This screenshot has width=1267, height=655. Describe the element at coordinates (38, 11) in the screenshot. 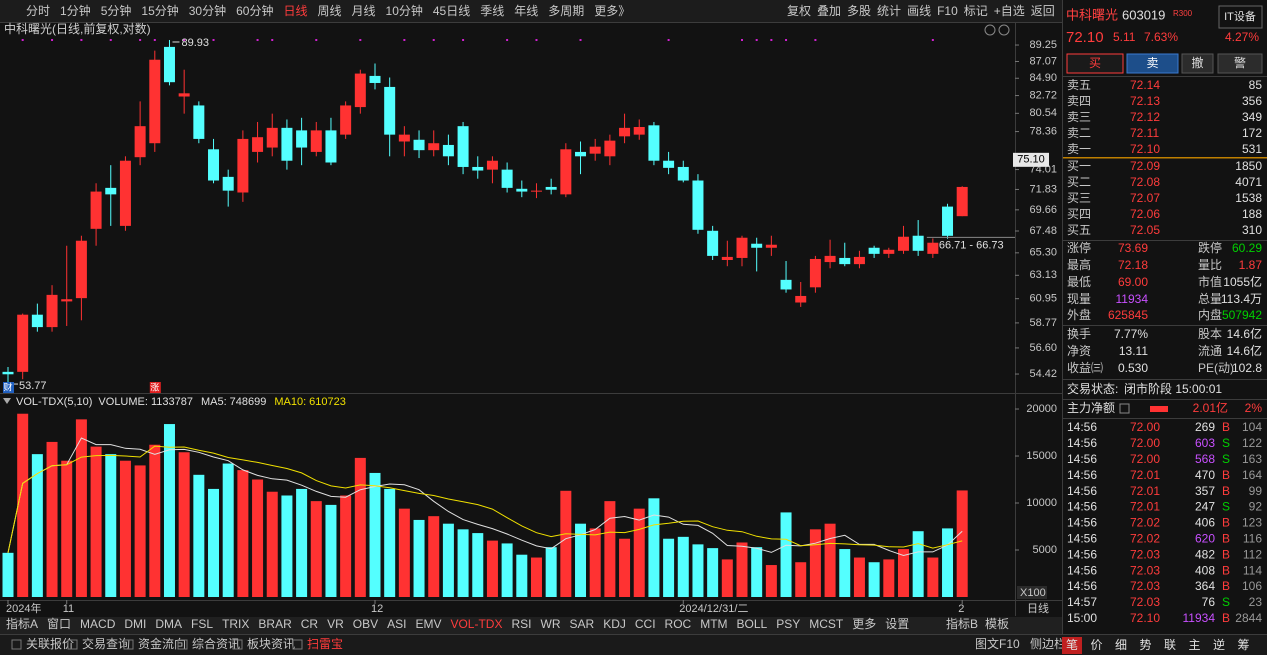

I see `period-tab: 分时` at that location.